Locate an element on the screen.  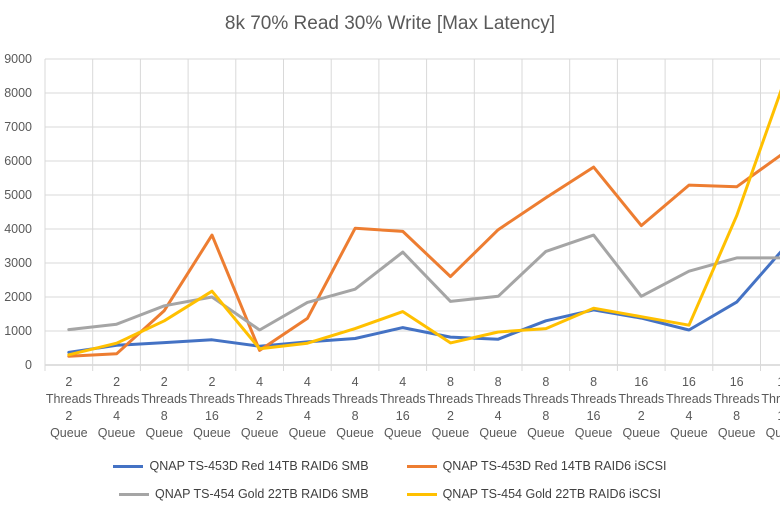
legend-label-series-2: QNAP TS-453D Red 14TB RAID6 iSCSI is located at coordinates (554, 466).